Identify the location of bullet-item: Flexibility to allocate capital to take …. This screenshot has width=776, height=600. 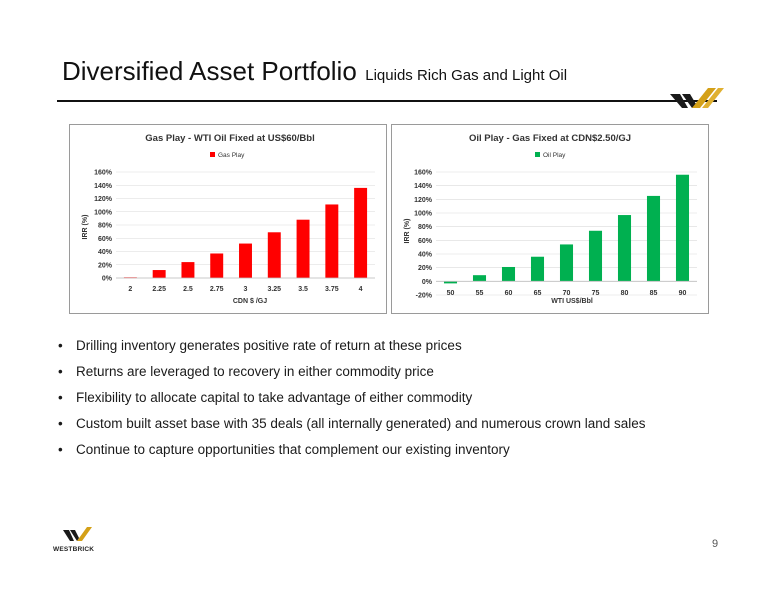
(351, 398).